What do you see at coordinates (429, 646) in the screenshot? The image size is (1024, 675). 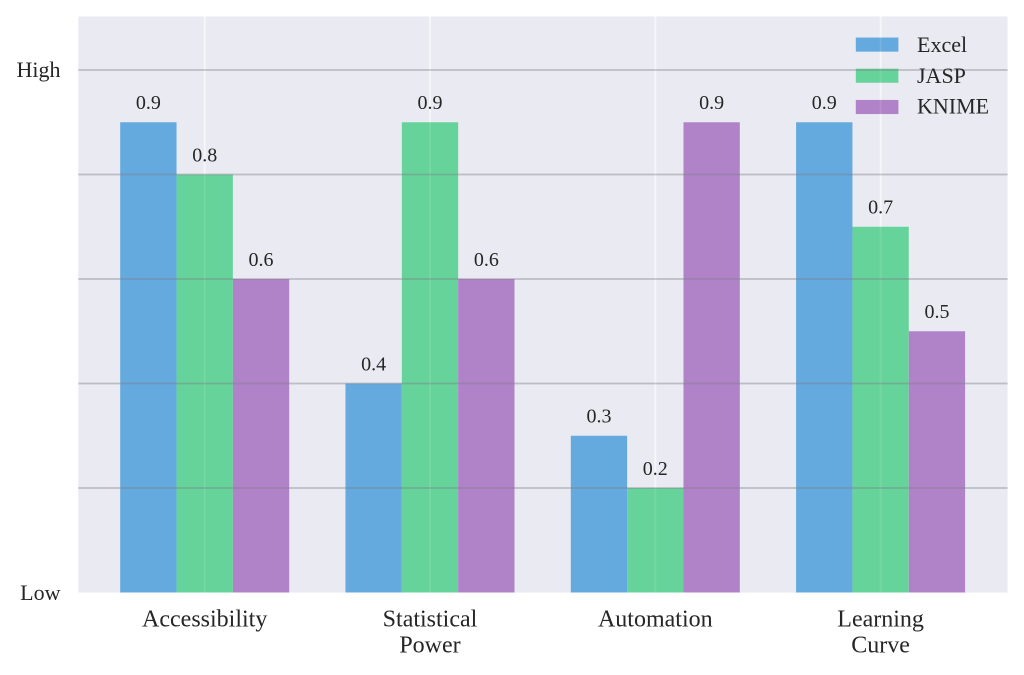 I see `svg-text: Power` at bounding box center [429, 646].